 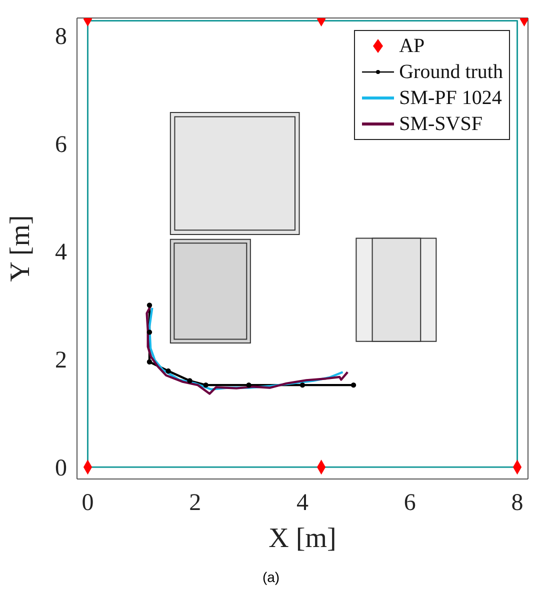 What do you see at coordinates (412, 46) in the screenshot?
I see `legend-label: AP` at bounding box center [412, 46].